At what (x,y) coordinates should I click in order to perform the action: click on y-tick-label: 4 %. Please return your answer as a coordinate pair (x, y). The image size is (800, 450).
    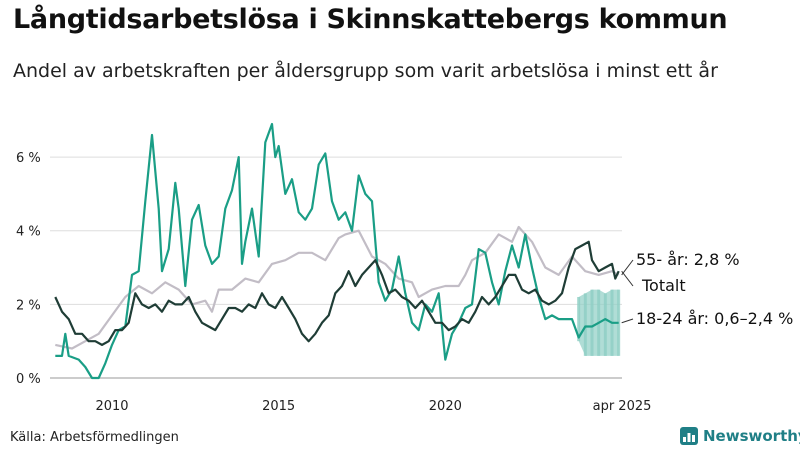
    Looking at the image, I should click on (28, 232).